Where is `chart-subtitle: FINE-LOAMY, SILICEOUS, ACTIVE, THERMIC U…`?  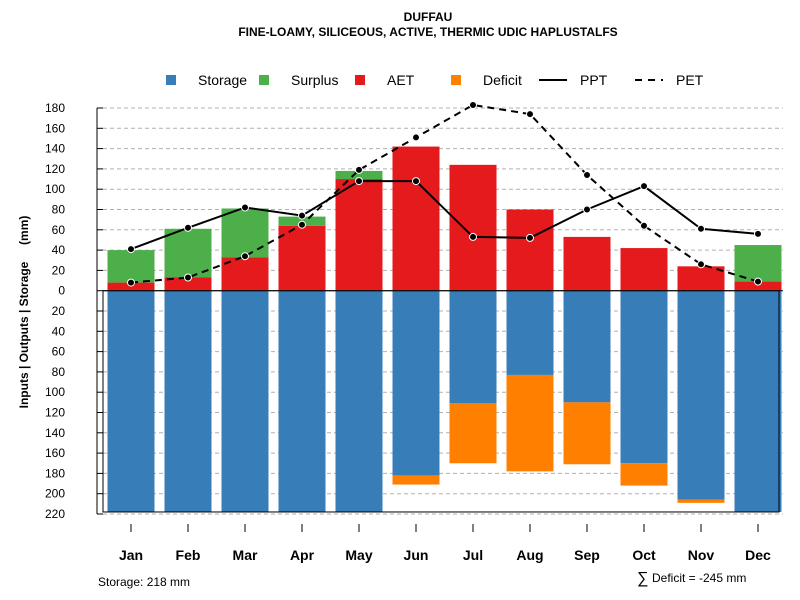
chart-subtitle: FINE-LOAMY, SILICEOUS, ACTIVE, THERMIC U… is located at coordinates (427, 32).